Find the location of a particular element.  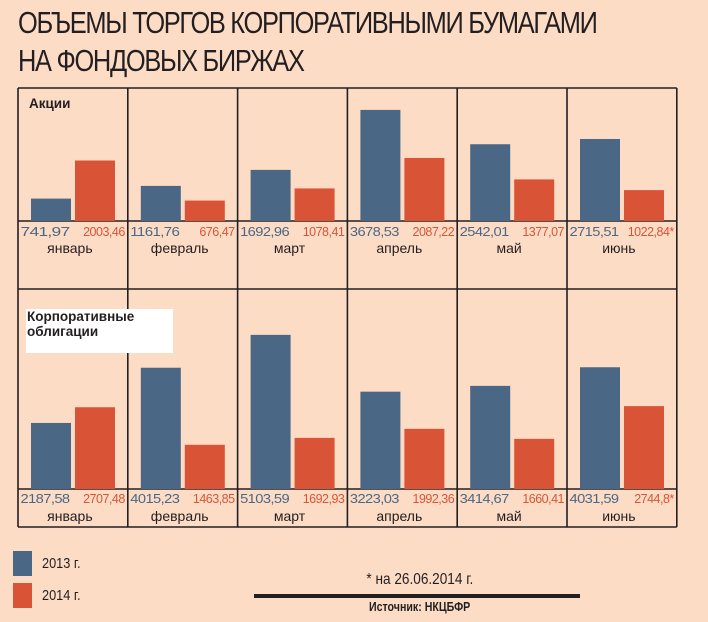

legend-label-2013: 2013 г. is located at coordinates (61, 563).